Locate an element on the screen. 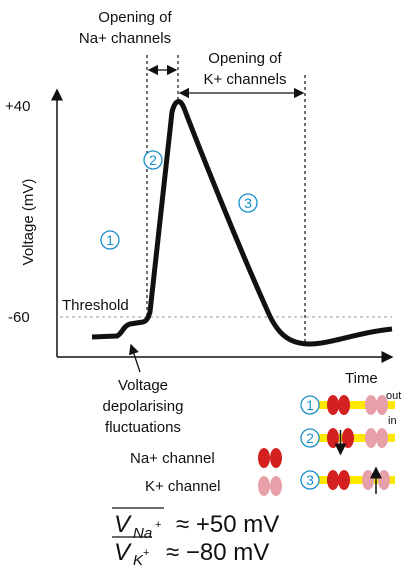  y-tick-label: +40 is located at coordinates (17, 106).